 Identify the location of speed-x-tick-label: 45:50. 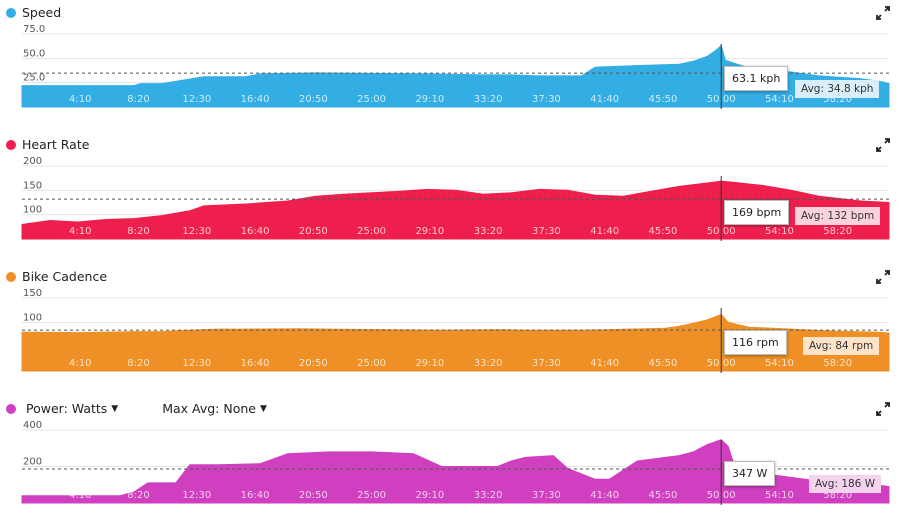
(663, 99).